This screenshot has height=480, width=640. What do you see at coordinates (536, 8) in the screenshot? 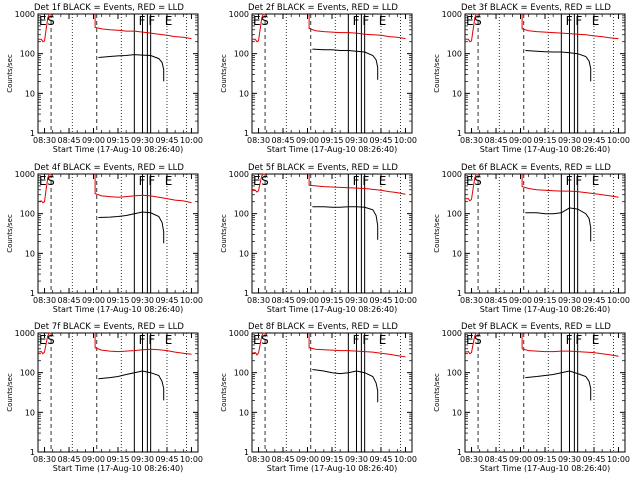
I see `chart-title: Det 3f BLACK = Events, RED = LLD` at bounding box center [536, 8].